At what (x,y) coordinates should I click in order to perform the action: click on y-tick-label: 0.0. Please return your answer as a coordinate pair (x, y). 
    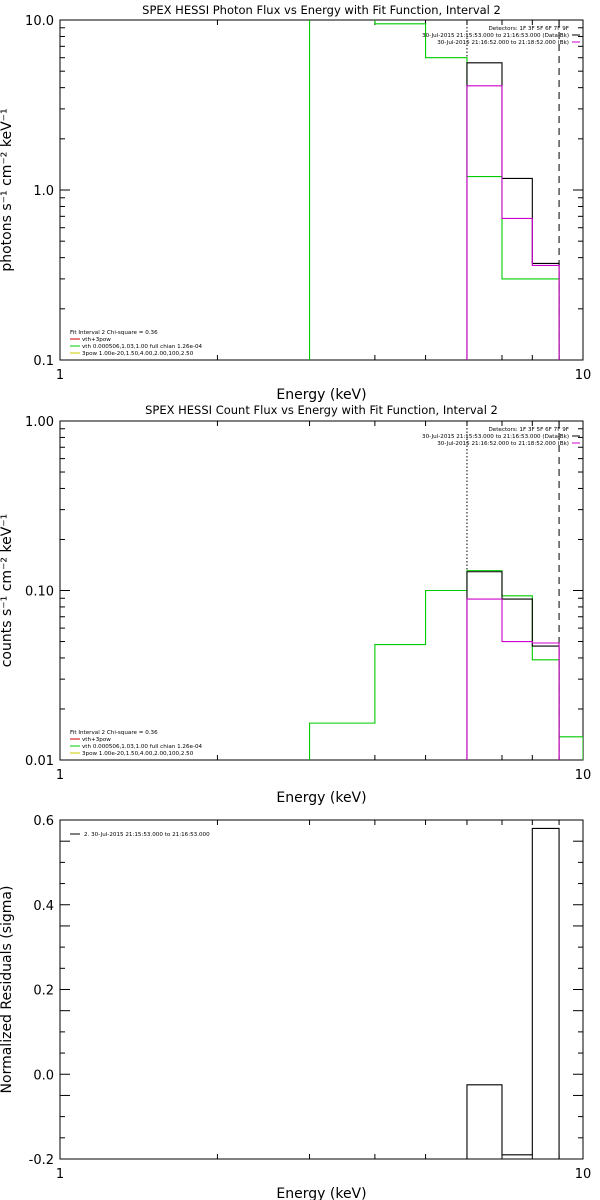
    Looking at the image, I should click on (43, 1075).